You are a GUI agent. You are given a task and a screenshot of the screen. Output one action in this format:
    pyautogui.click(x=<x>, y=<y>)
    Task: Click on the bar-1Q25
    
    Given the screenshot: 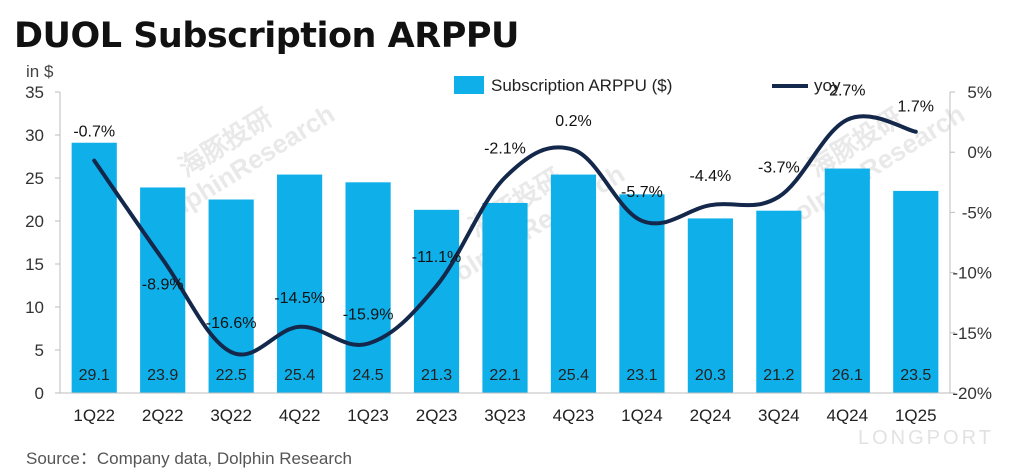 What is the action you would take?
    pyautogui.click(x=916, y=291)
    